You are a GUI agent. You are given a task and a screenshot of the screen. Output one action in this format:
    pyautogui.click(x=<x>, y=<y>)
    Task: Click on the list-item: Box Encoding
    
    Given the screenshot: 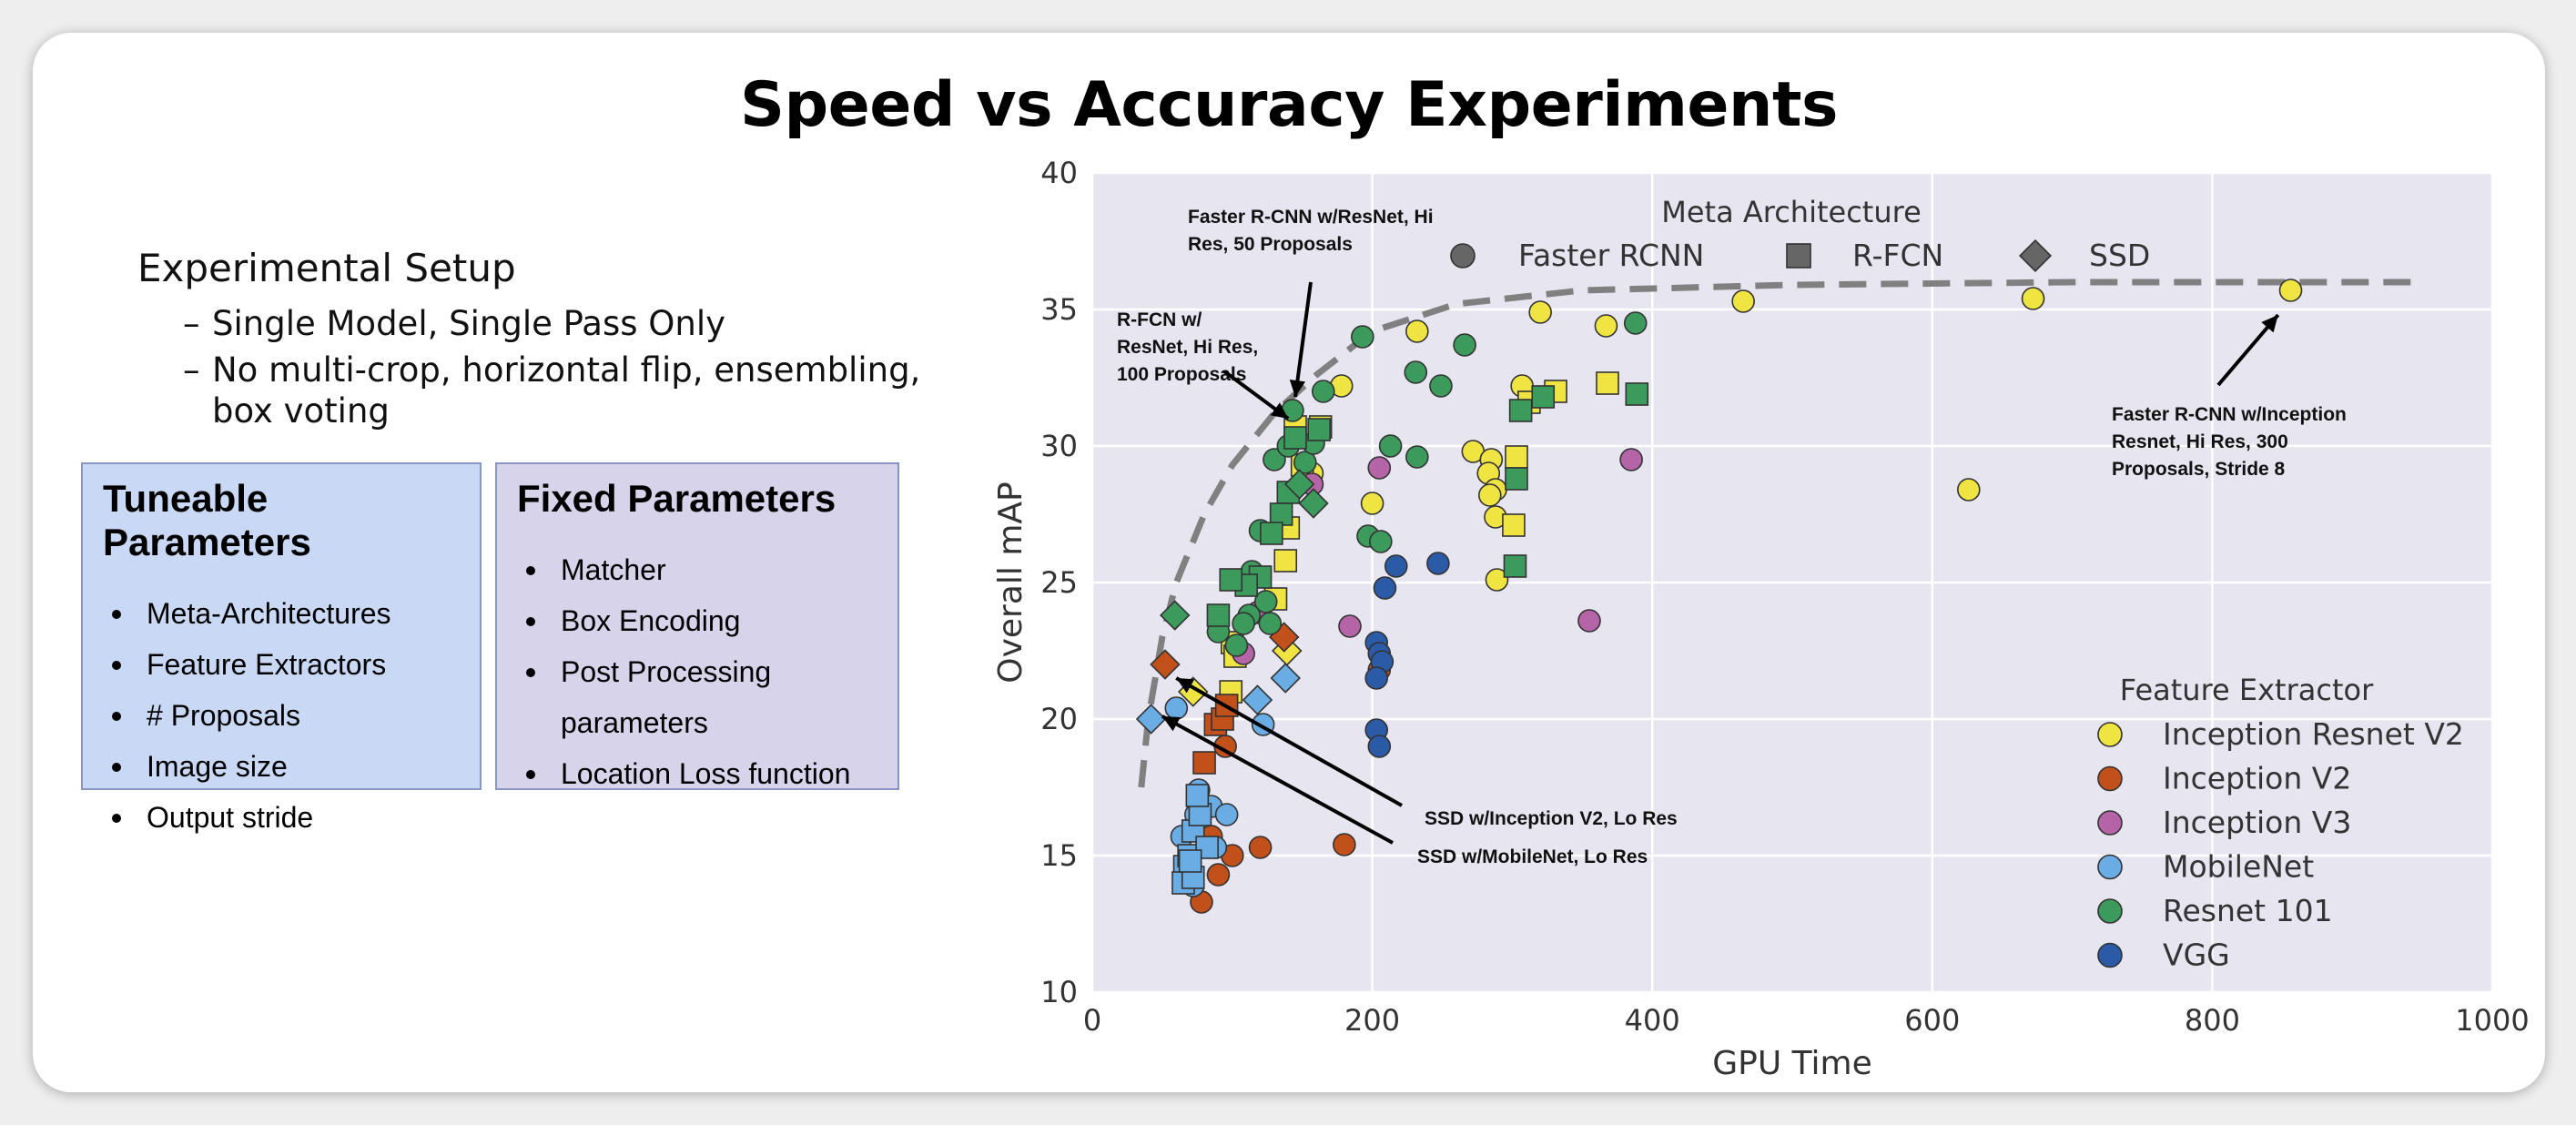 What is the action you would take?
    pyautogui.click(x=697, y=620)
    